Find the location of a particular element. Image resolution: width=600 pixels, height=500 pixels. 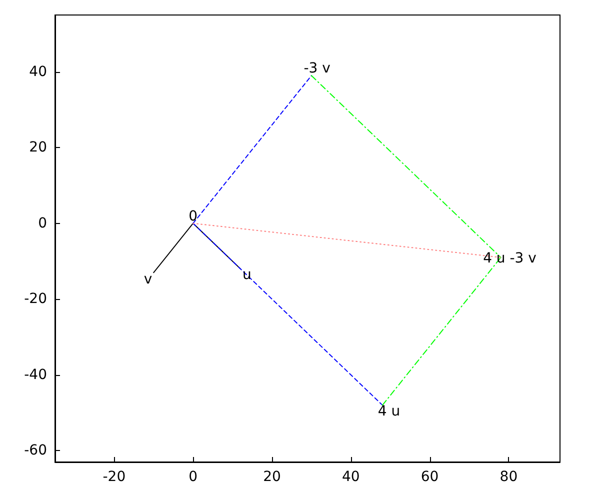

x-tick-label: 80 is located at coordinates (509, 477).